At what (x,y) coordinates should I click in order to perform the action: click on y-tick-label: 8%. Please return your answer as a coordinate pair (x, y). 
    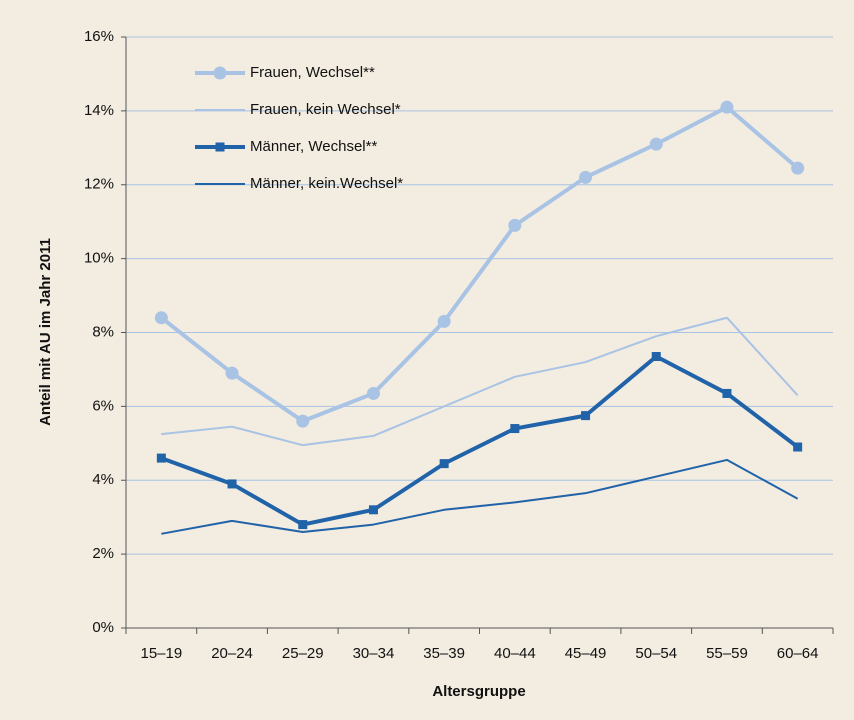
    Looking at the image, I should click on (103, 331).